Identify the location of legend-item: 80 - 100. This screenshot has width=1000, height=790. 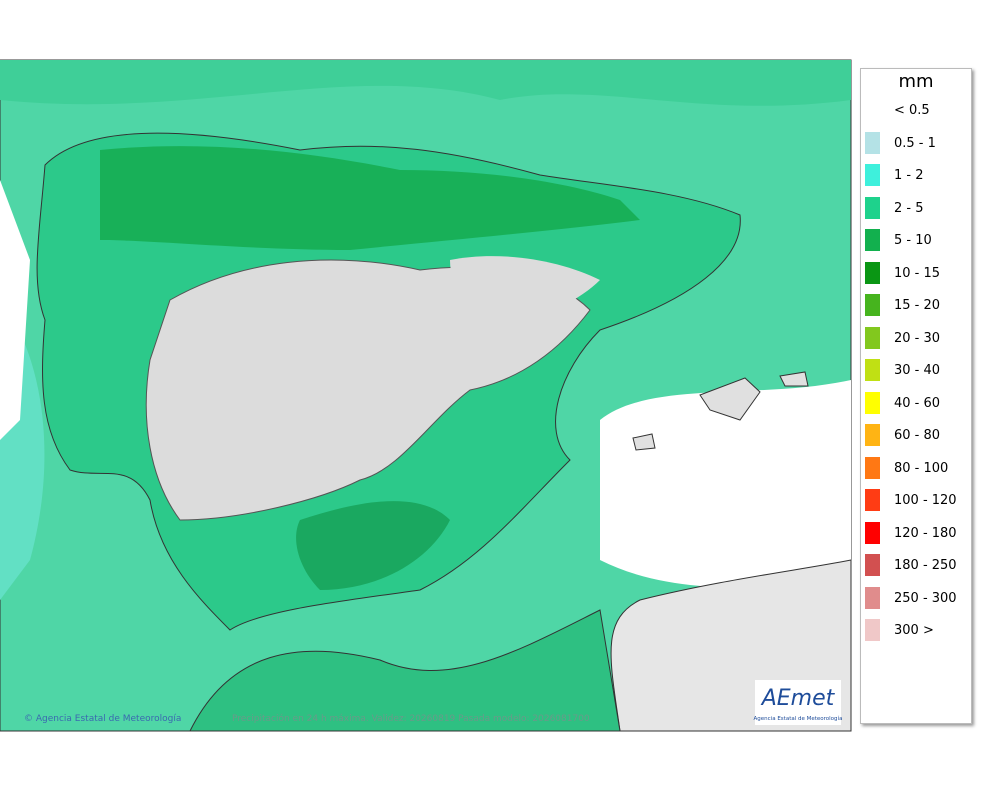
(915, 467).